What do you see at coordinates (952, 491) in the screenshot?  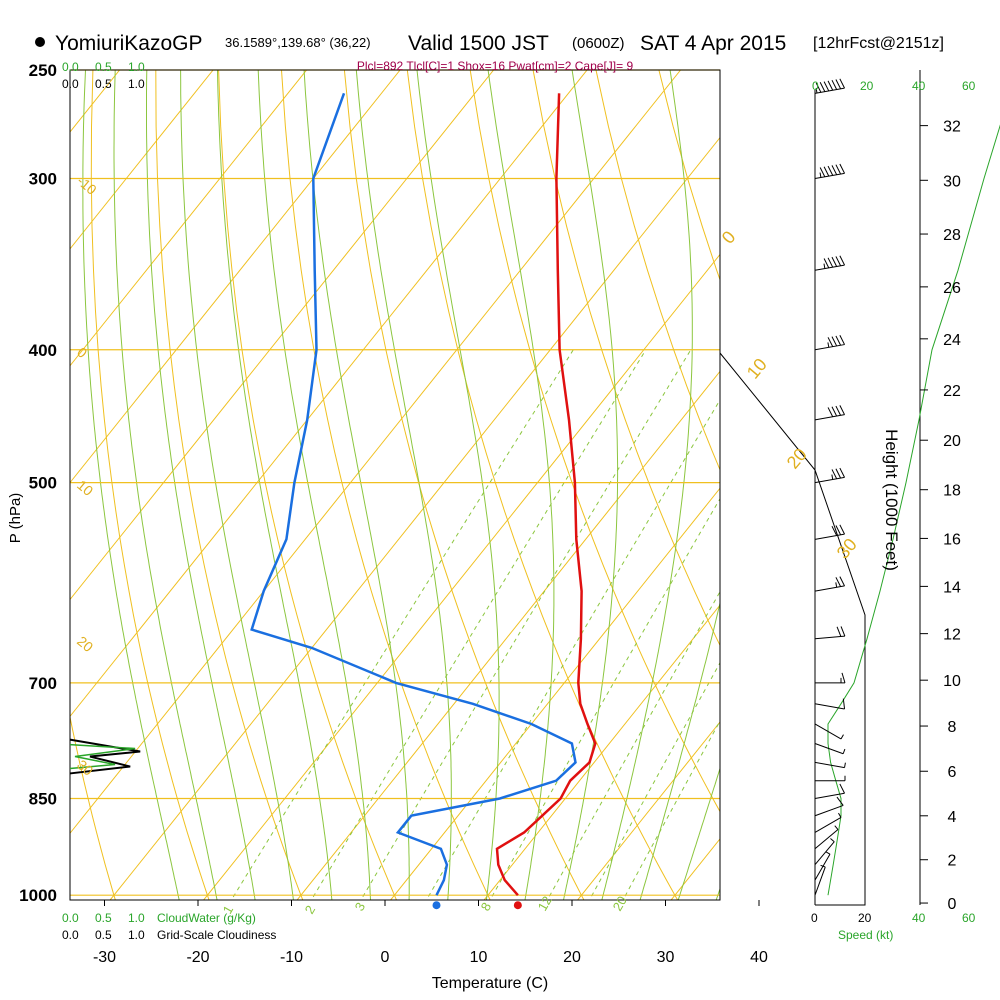 I see `height-tick-label: 18` at bounding box center [952, 491].